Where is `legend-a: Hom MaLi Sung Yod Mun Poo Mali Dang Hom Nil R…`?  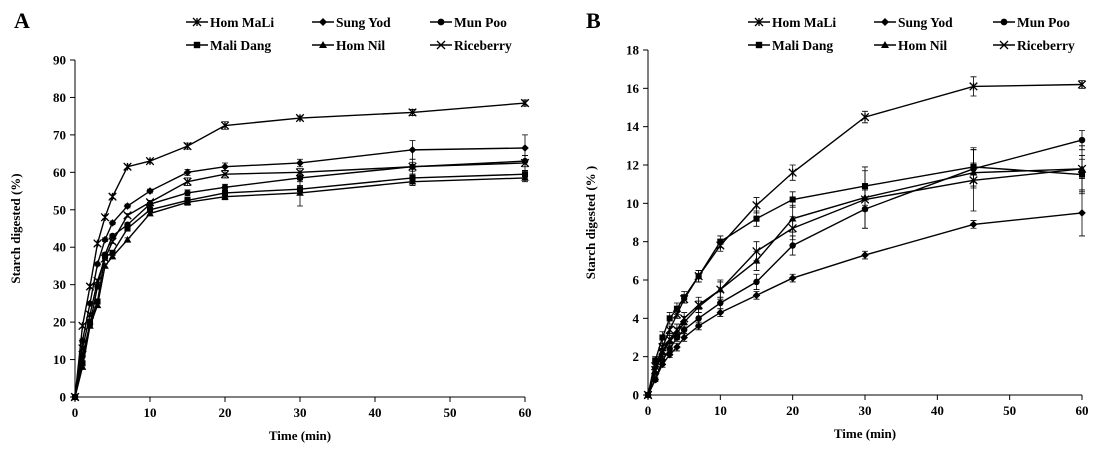 legend-a: Hom MaLi Sung Yod Mun Poo Mali Dang Hom Nil R… is located at coordinates (349, 34).